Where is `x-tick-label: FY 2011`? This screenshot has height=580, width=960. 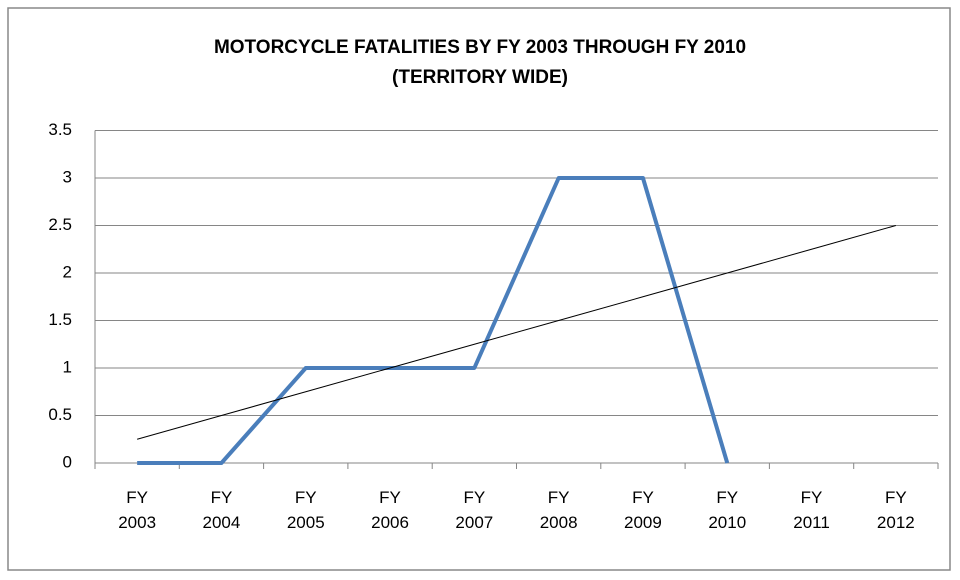 x-tick-label: FY 2011 is located at coordinates (811, 510).